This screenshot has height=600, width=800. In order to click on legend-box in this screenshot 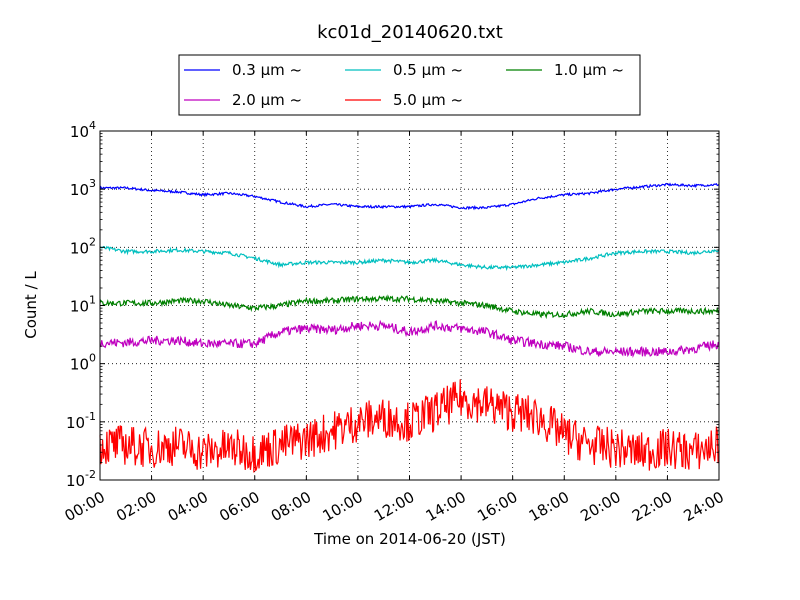, I will do `click(409, 85)`.